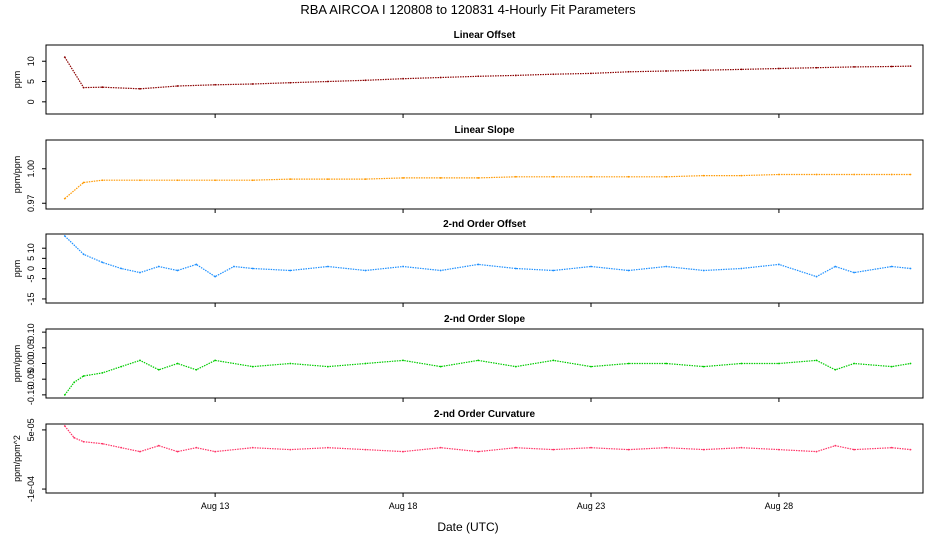 This screenshot has height=540, width=936. Describe the element at coordinates (779, 506) in the screenshot. I see `x-tick-label: Aug 28` at that location.